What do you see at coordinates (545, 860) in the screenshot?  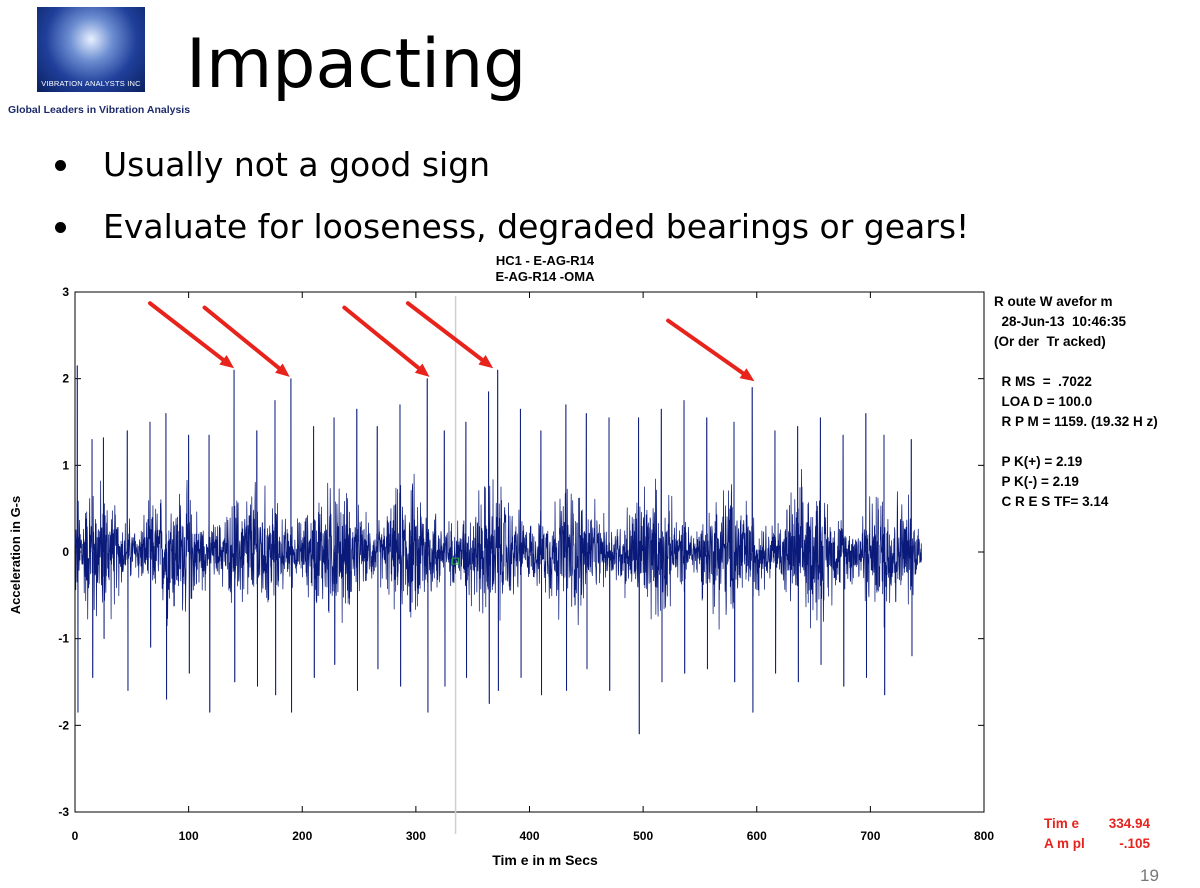 I see `x-axis-label: Tim e in m Secs` at bounding box center [545, 860].